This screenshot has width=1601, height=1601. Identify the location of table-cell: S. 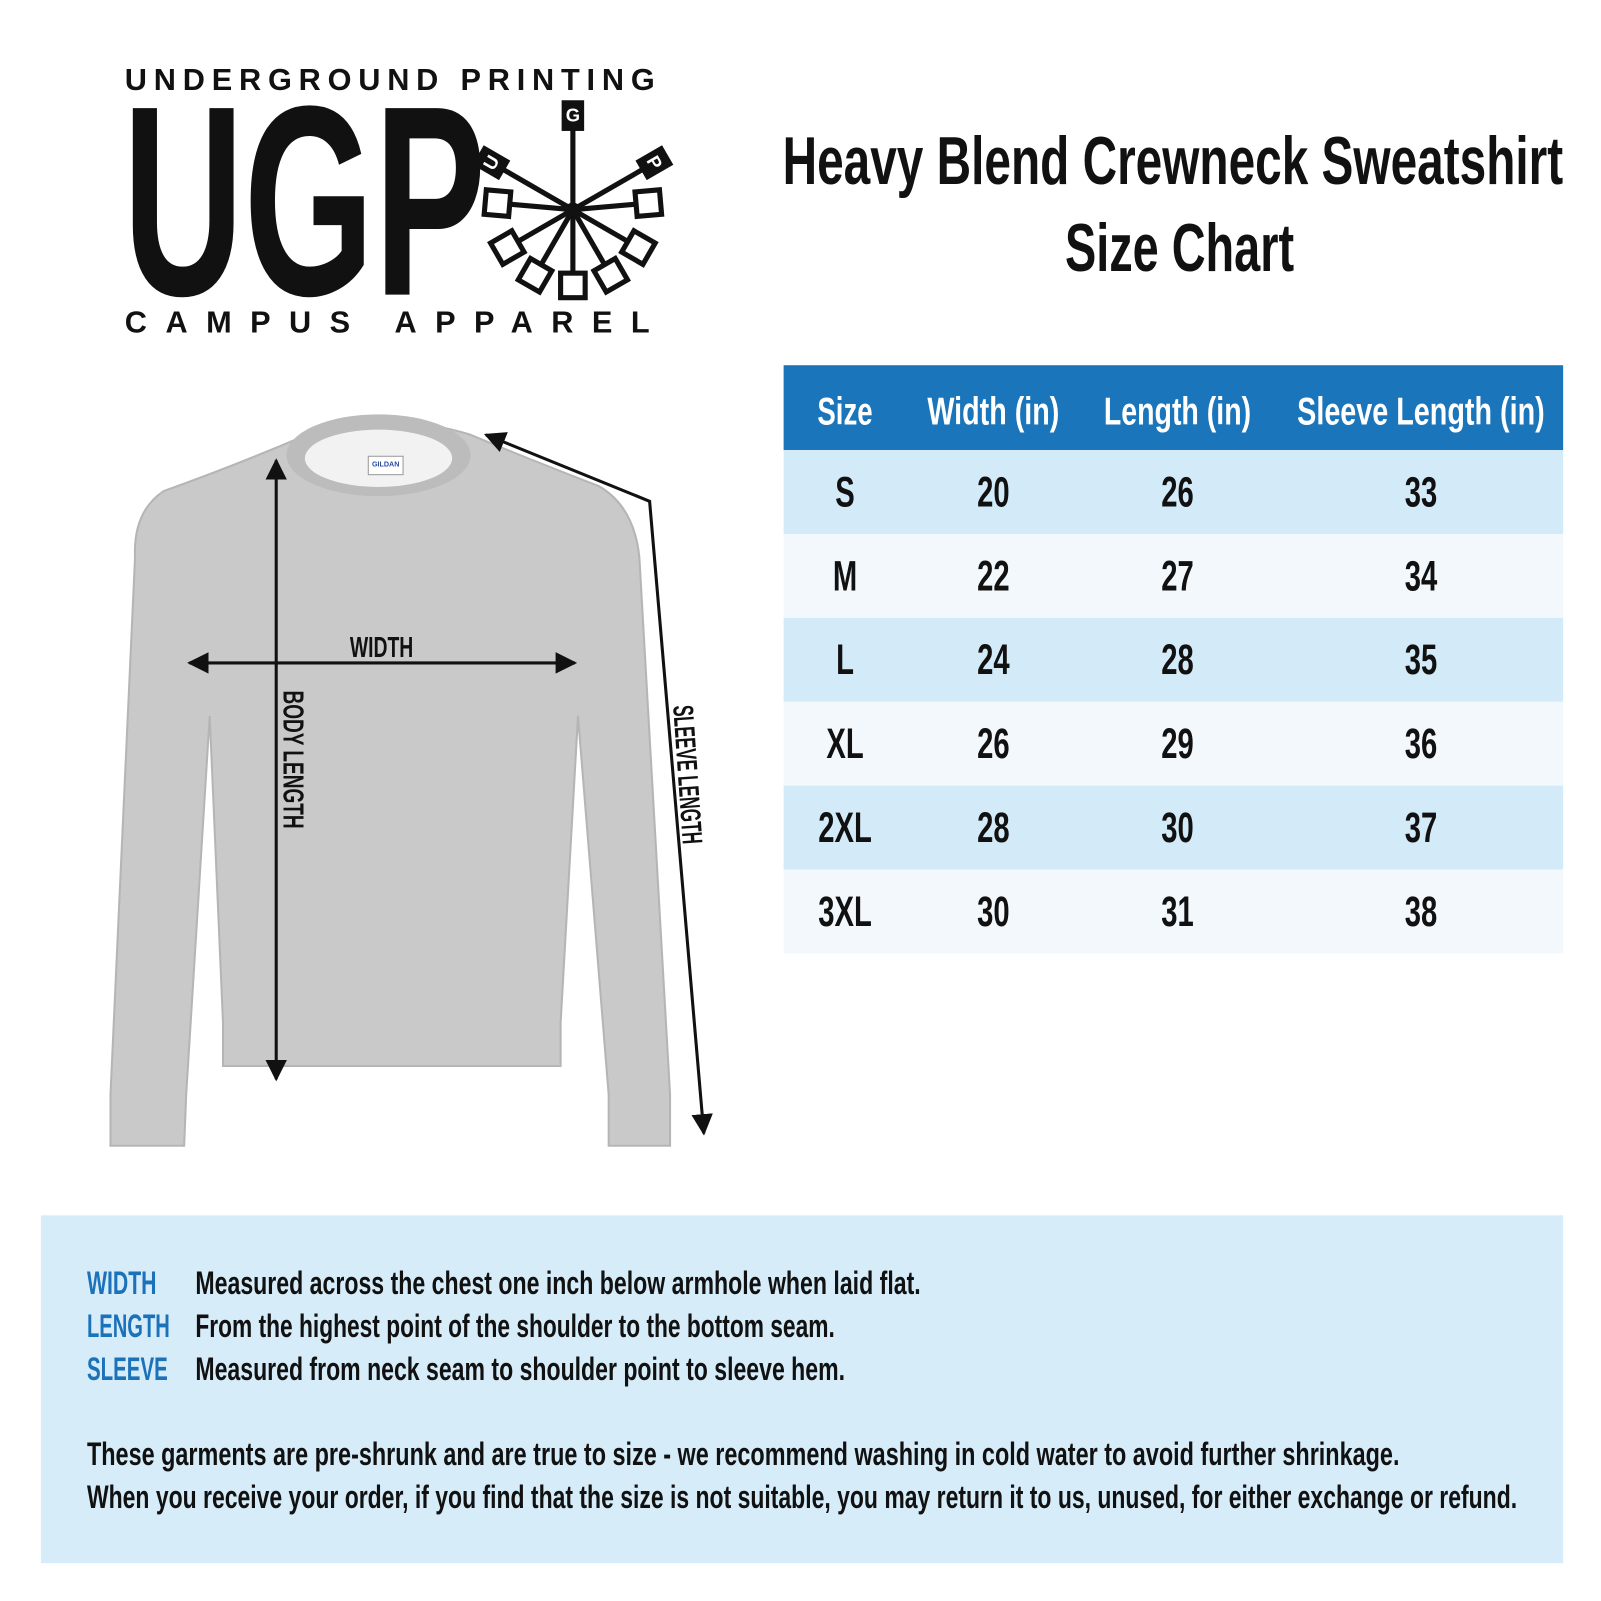
(844, 492).